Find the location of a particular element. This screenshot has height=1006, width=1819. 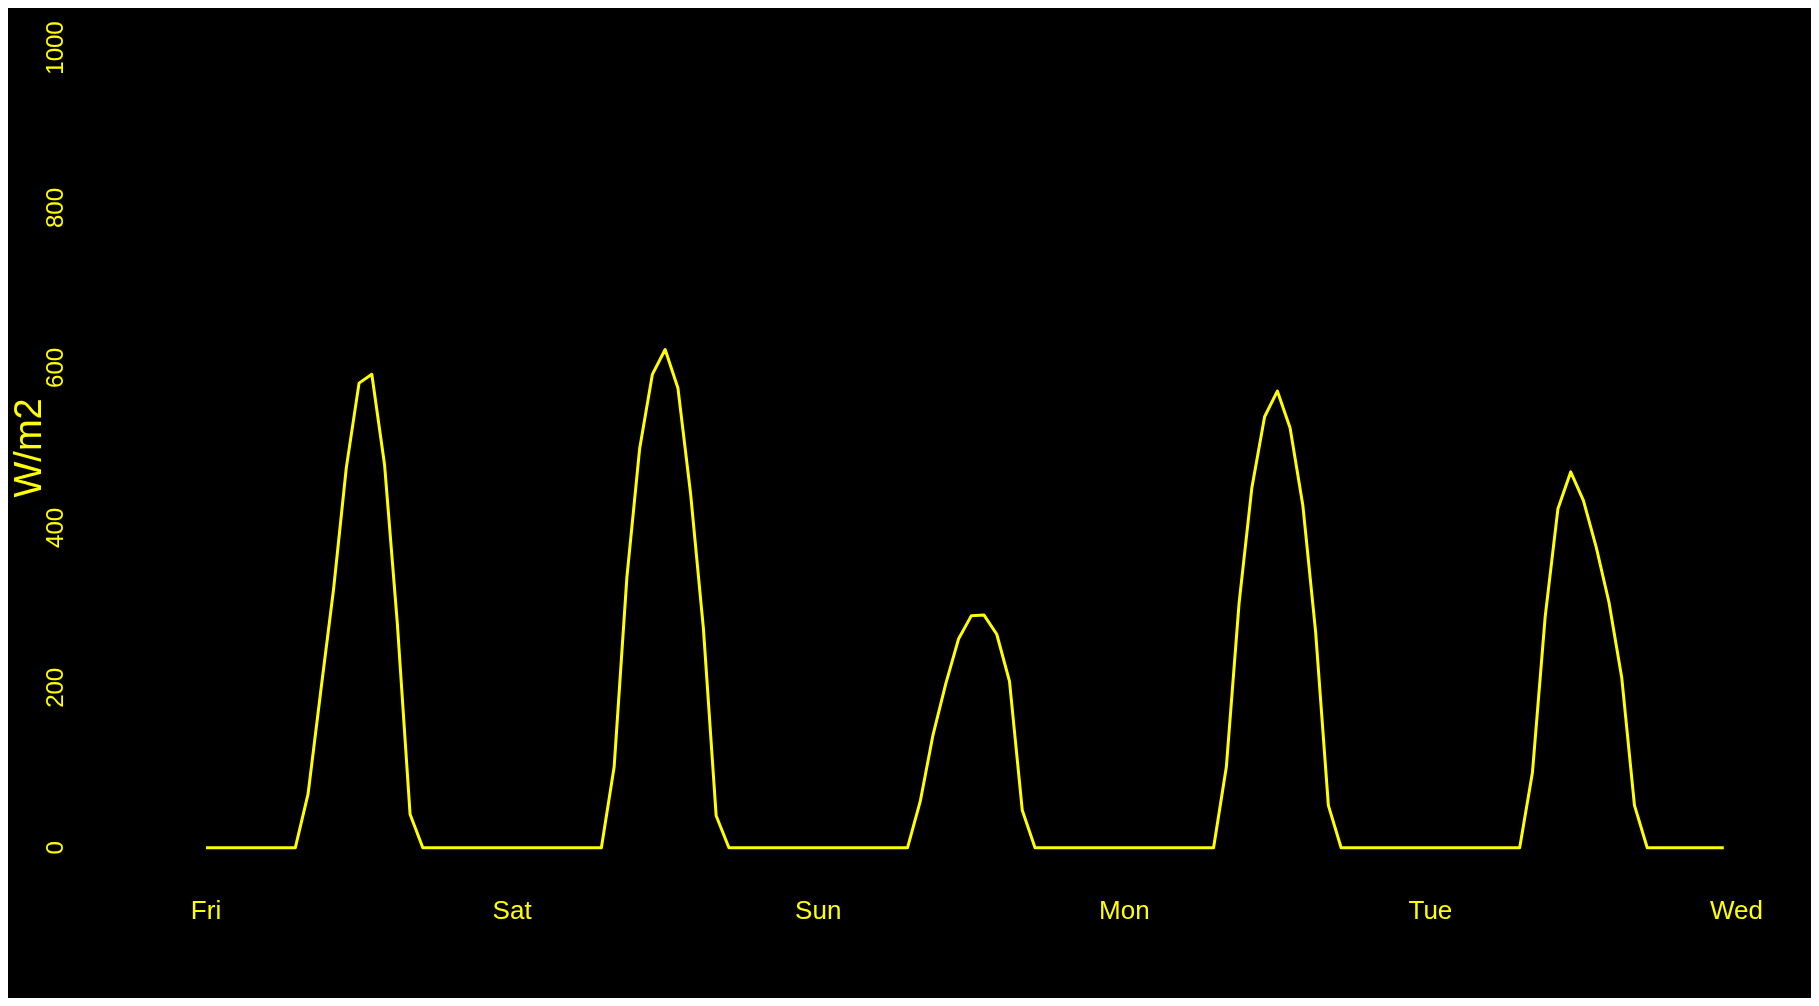

x-tick-label: Tue is located at coordinates (1430, 909).